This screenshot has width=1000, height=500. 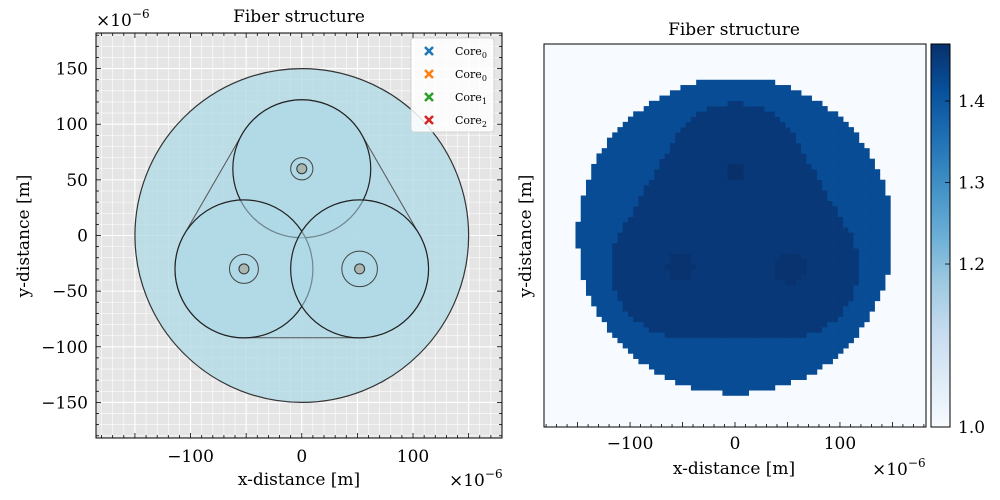 I want to click on x-tick-label: 100, so click(x=840, y=444).